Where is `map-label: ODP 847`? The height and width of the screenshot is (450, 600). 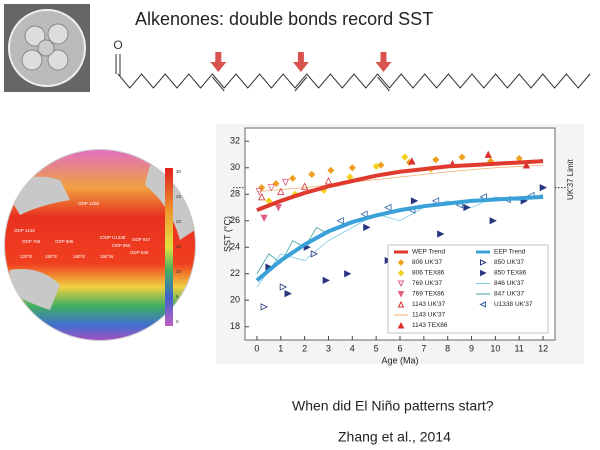 map-label: ODP 847 is located at coordinates (141, 239).